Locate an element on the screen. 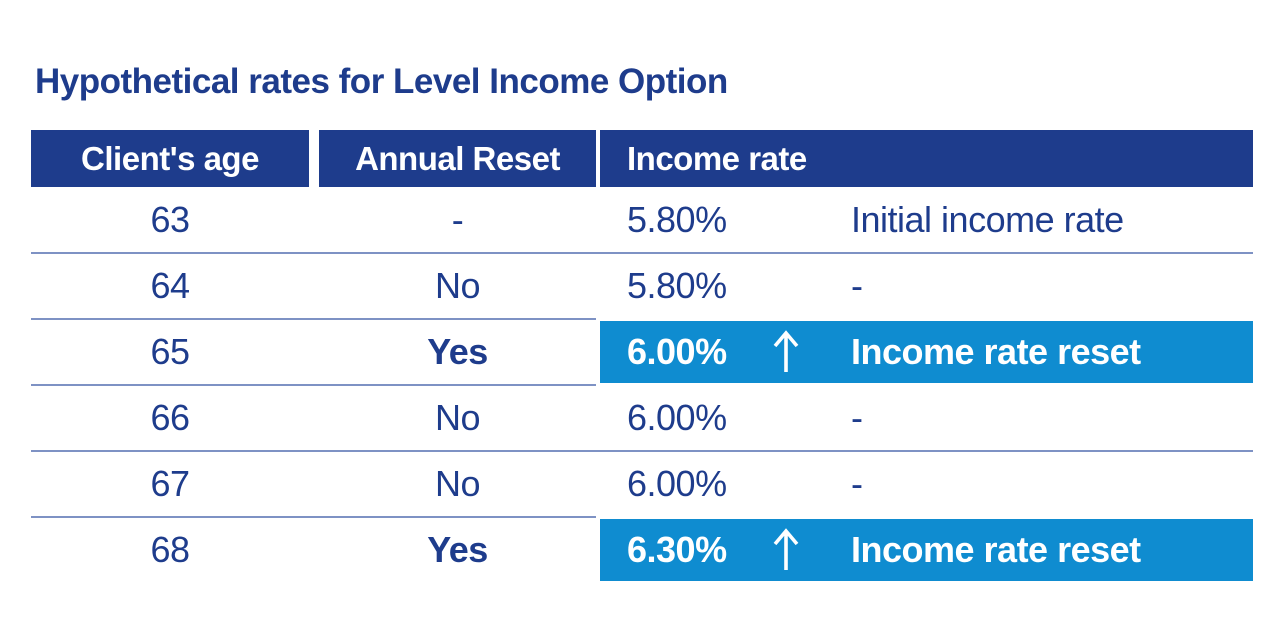 This screenshot has width=1280, height=638. table-row-age-67: 67 No 6.00% - is located at coordinates (642, 484).